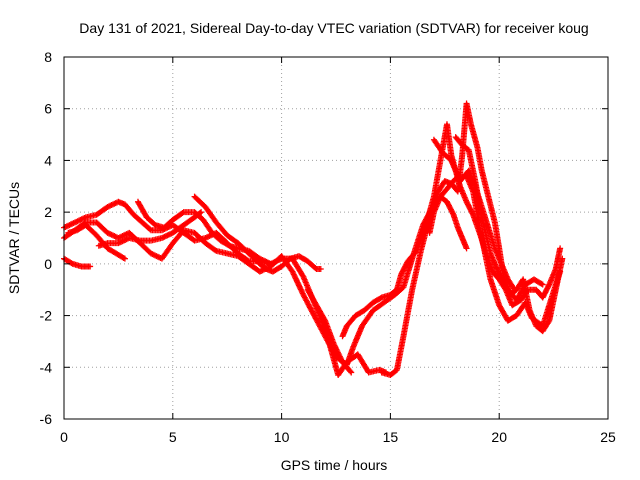  Describe the element at coordinates (608, 437) in the screenshot. I see `x-tick-label: 25` at that location.